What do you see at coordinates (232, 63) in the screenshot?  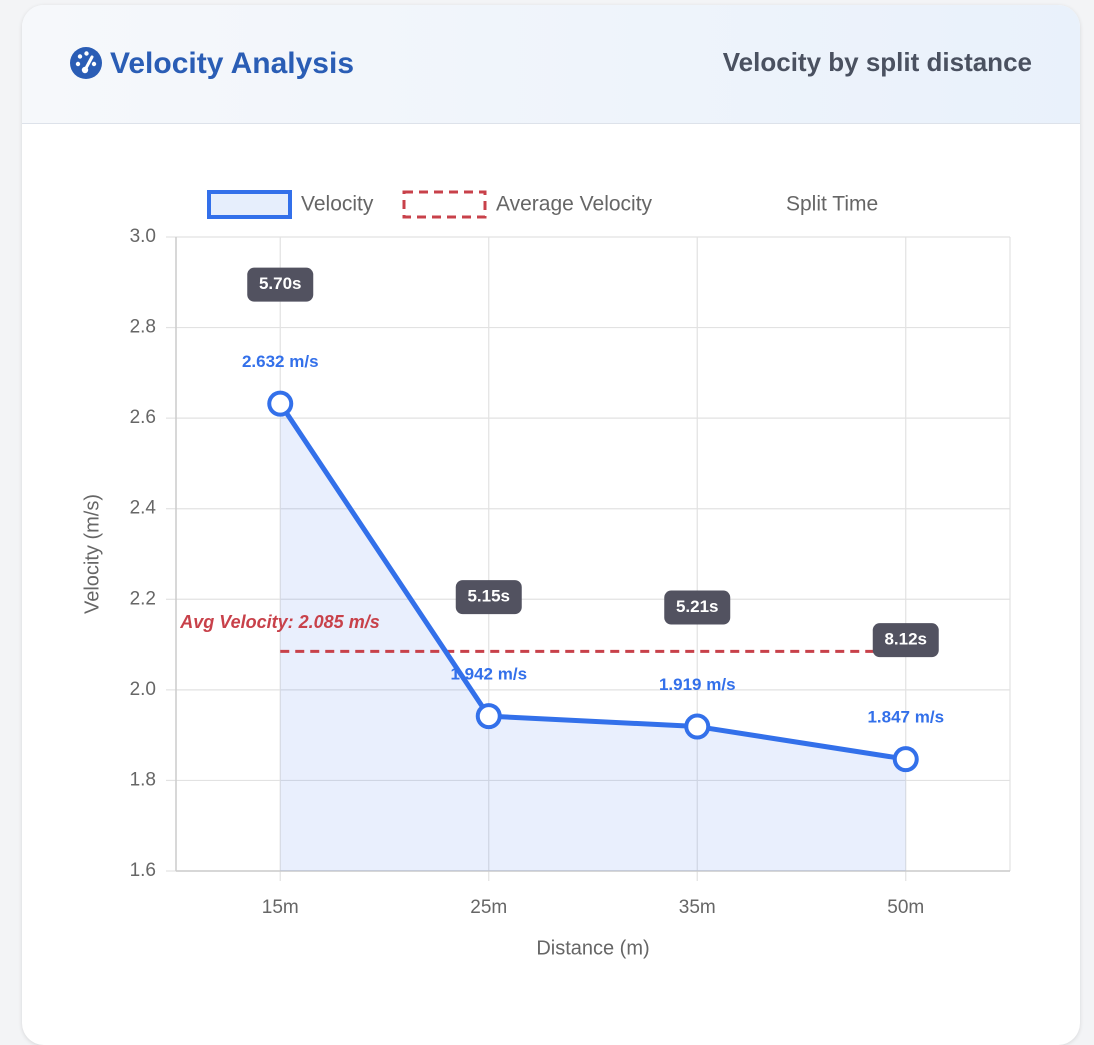 I see `card-title: Velocity Analysis` at bounding box center [232, 63].